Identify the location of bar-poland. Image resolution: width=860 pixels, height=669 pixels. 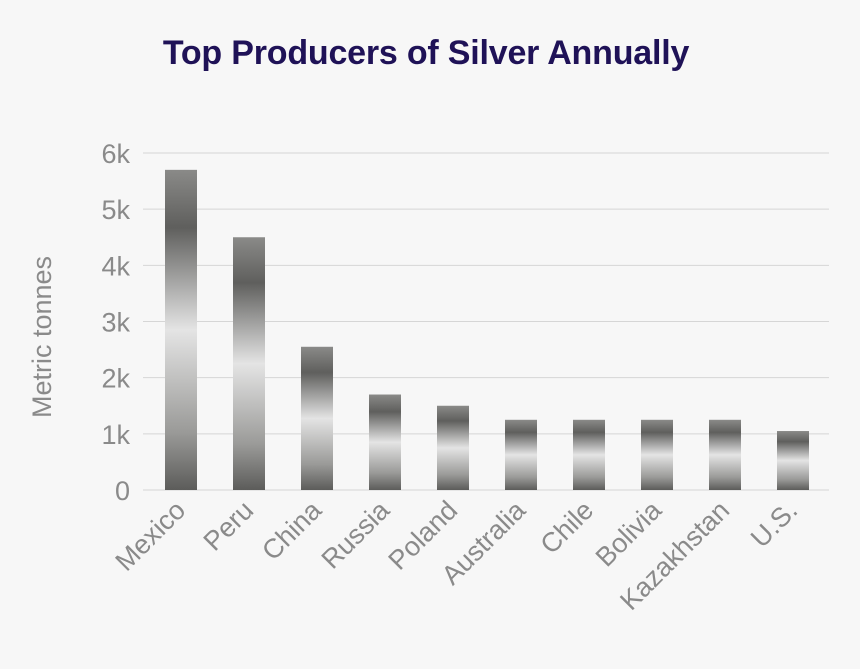
(453, 447).